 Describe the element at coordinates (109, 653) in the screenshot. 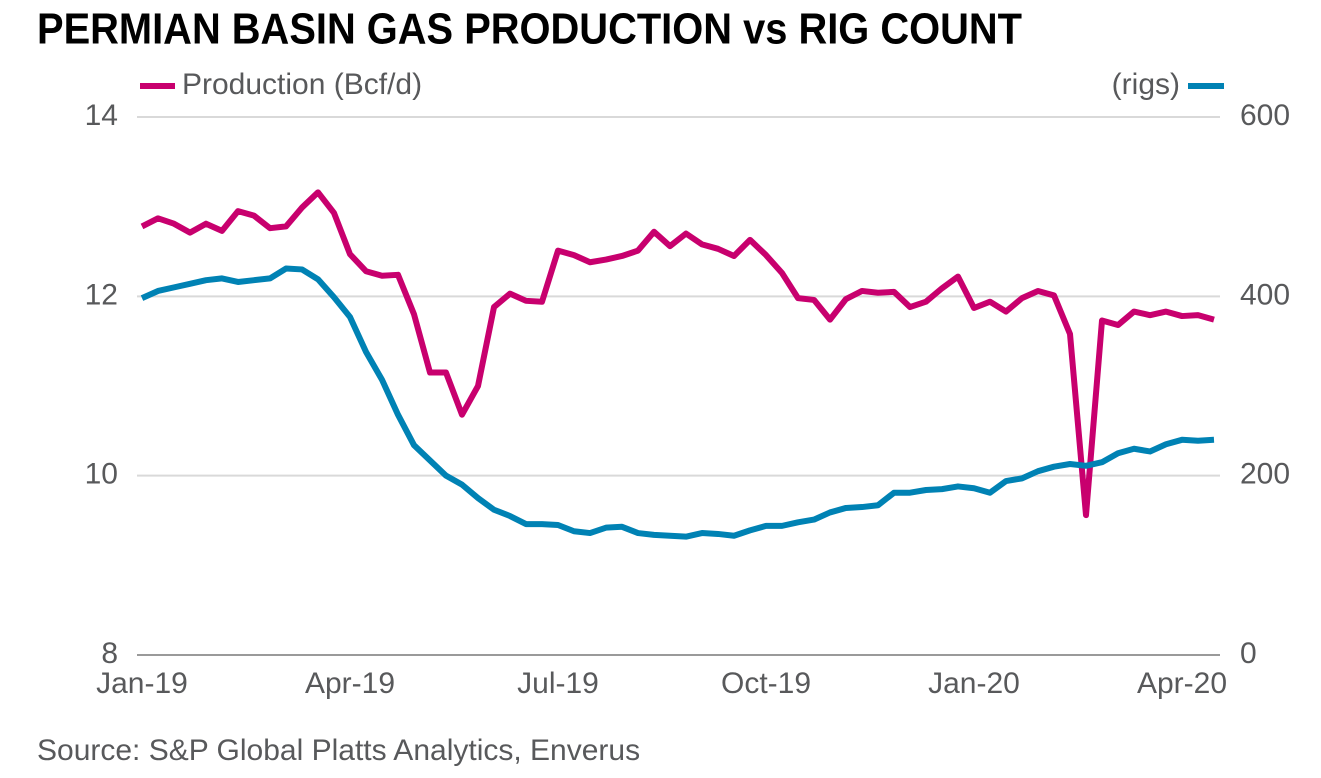

I see `y-tick-label: 8` at that location.